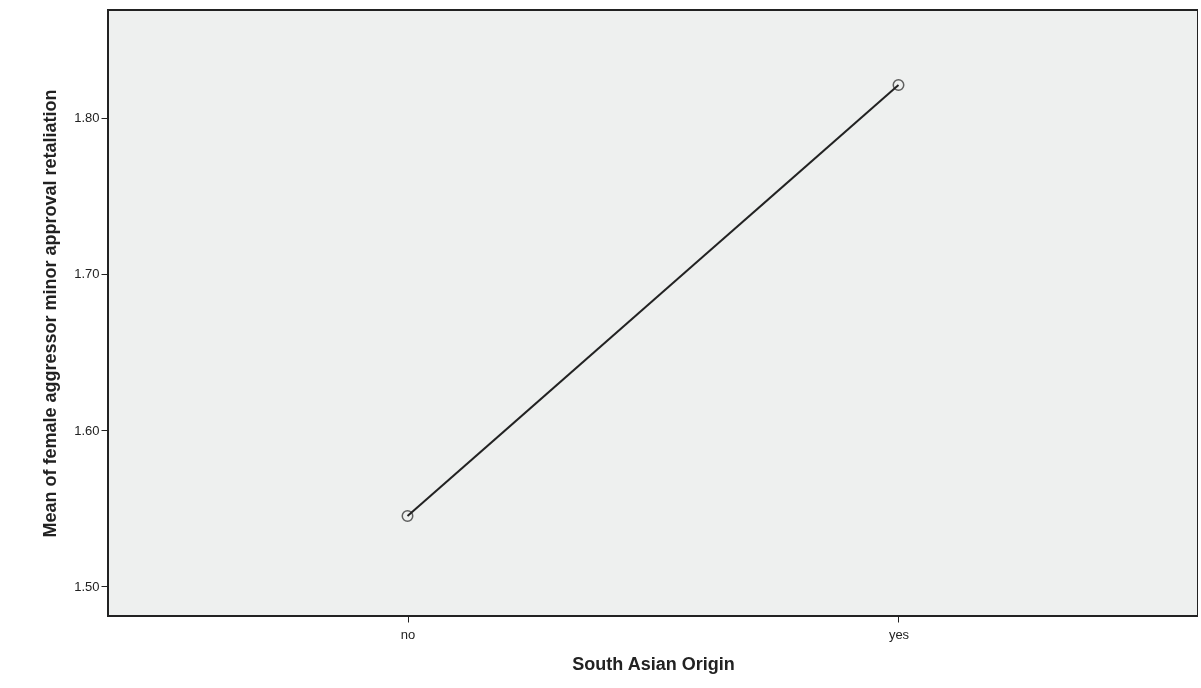 Image resolution: width=1201 pixels, height=688 pixels. What do you see at coordinates (87, 274) in the screenshot?
I see `y-tick-label: 1.70` at bounding box center [87, 274].